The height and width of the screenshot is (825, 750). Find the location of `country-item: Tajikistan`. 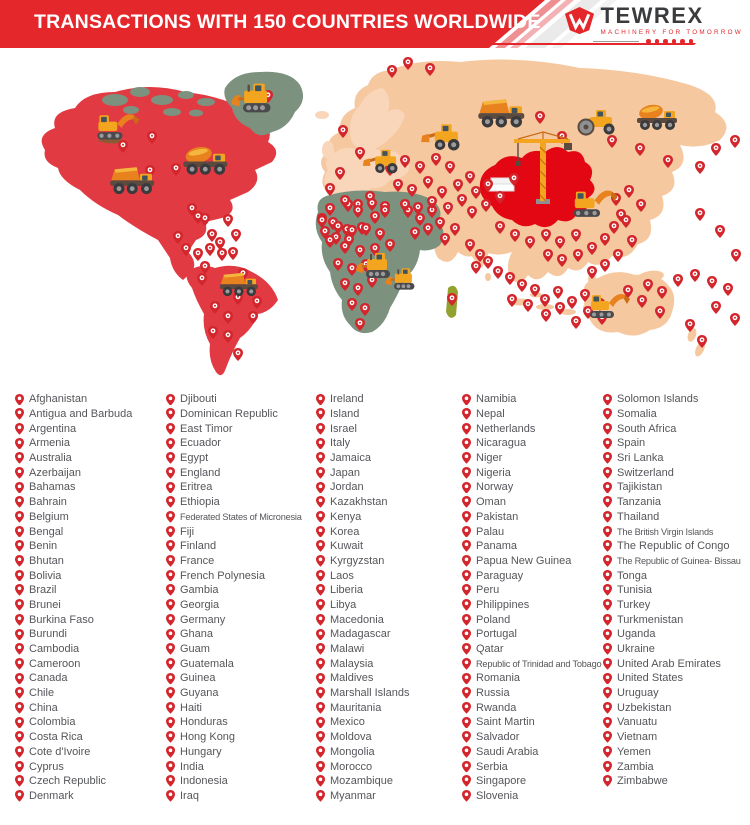

country-item: Tajikistan is located at coordinates (676, 487).